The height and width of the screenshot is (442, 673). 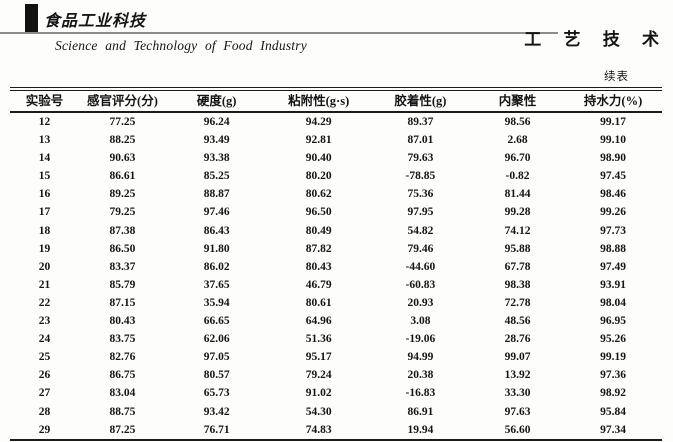 I want to click on table-cell: 37.65, so click(x=216, y=284).